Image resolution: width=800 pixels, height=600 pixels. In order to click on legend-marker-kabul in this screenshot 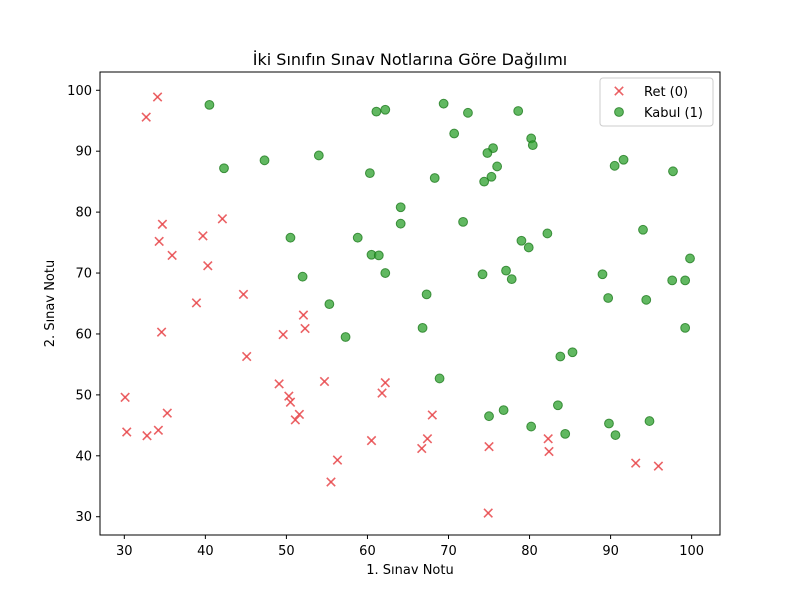, I will do `click(619, 112)`.